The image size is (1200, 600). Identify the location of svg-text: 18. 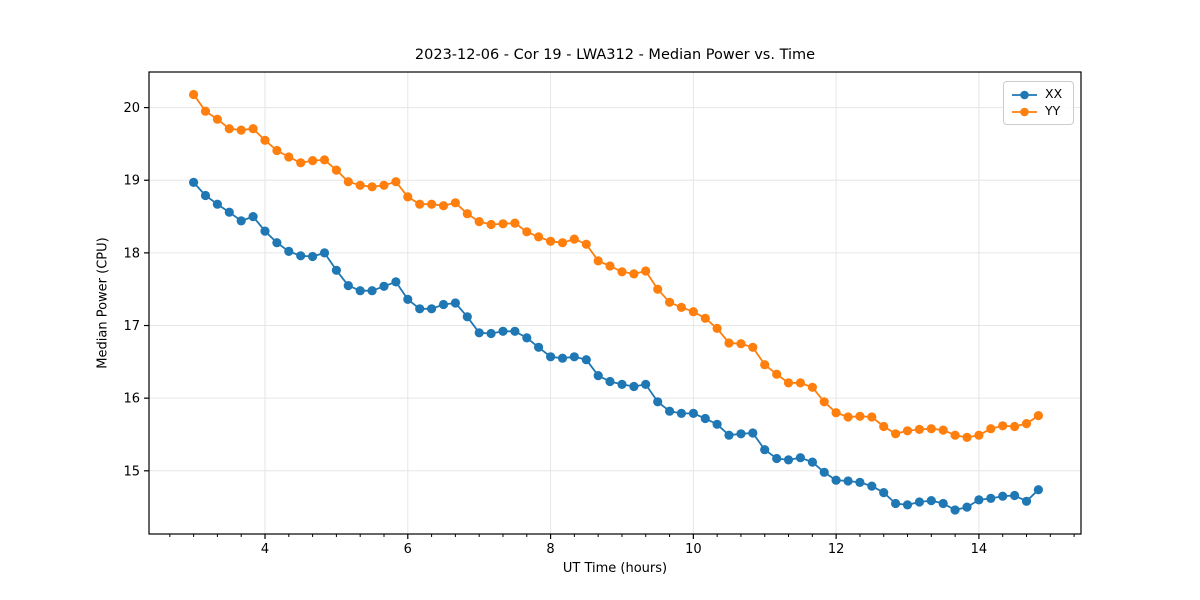
(131, 253).